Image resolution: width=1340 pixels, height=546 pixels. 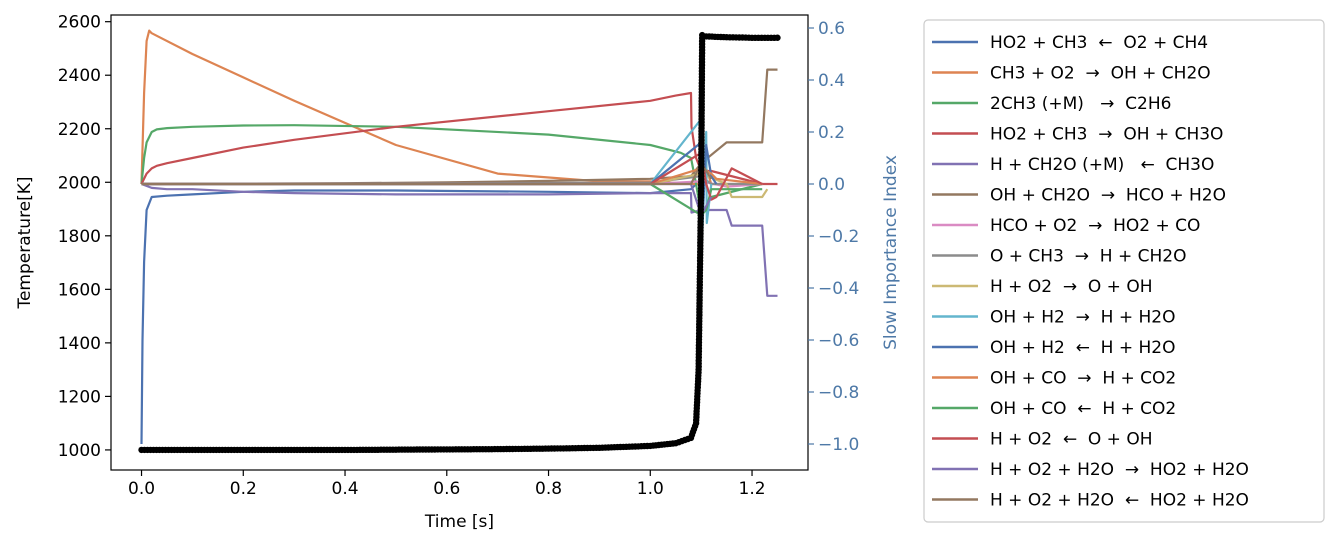 What do you see at coordinates (79, 183) in the screenshot?
I see `y-left-tick-label: 2000` at bounding box center [79, 183].